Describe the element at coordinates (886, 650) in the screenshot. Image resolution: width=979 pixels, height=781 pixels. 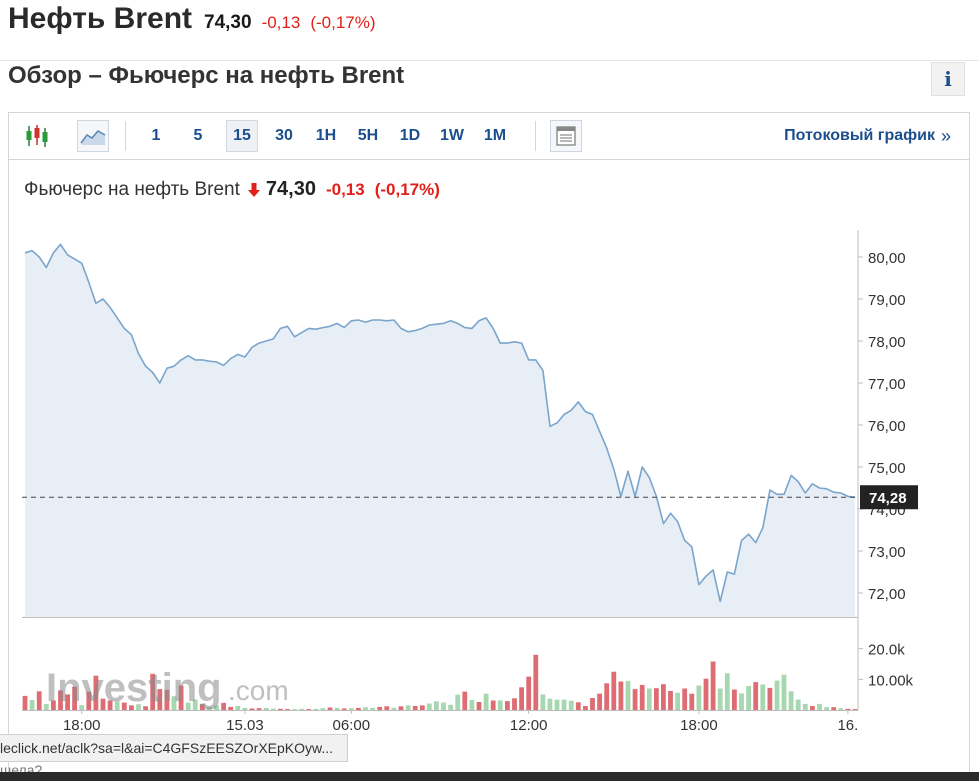
I see `volume-tick-label: 20.0k` at that location.